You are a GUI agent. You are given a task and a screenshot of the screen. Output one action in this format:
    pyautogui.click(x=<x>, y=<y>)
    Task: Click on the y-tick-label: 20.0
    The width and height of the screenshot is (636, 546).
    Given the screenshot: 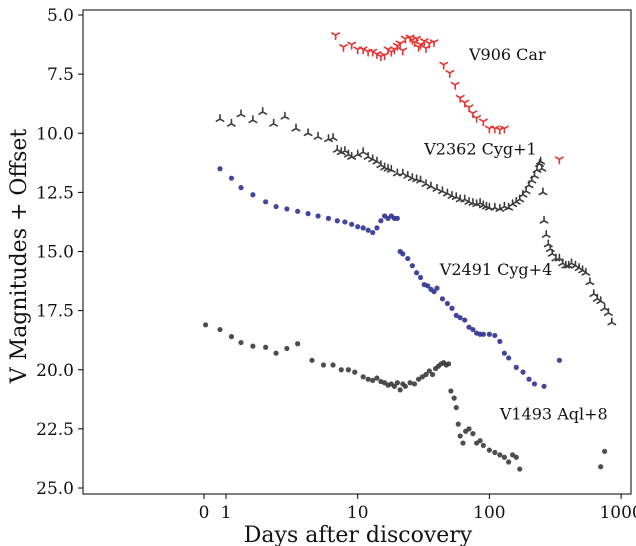 What is the action you would take?
    pyautogui.click(x=55, y=371)
    